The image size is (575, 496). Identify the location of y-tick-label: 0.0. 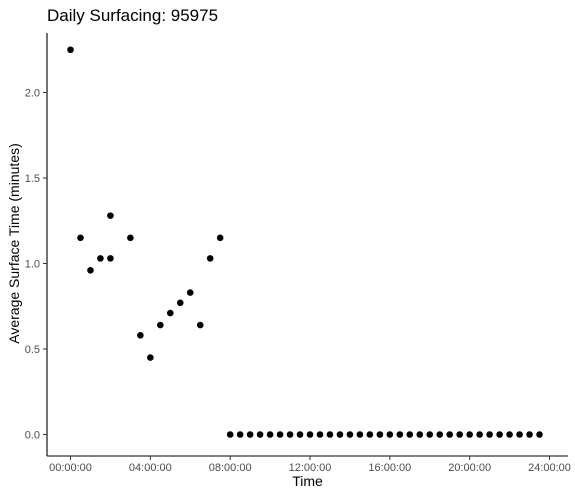
(32, 436).